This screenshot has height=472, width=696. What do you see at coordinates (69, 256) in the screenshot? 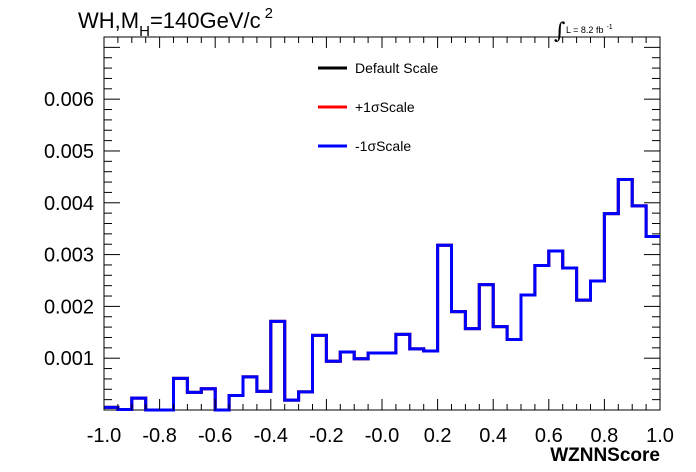
I see `y-tick-label: 0.003` at bounding box center [69, 256].